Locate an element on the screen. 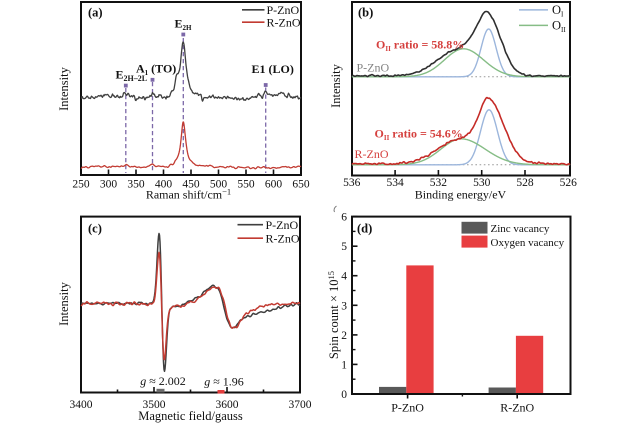 The height and width of the screenshot is (431, 639). svg-text: 532 is located at coordinates (439, 183).